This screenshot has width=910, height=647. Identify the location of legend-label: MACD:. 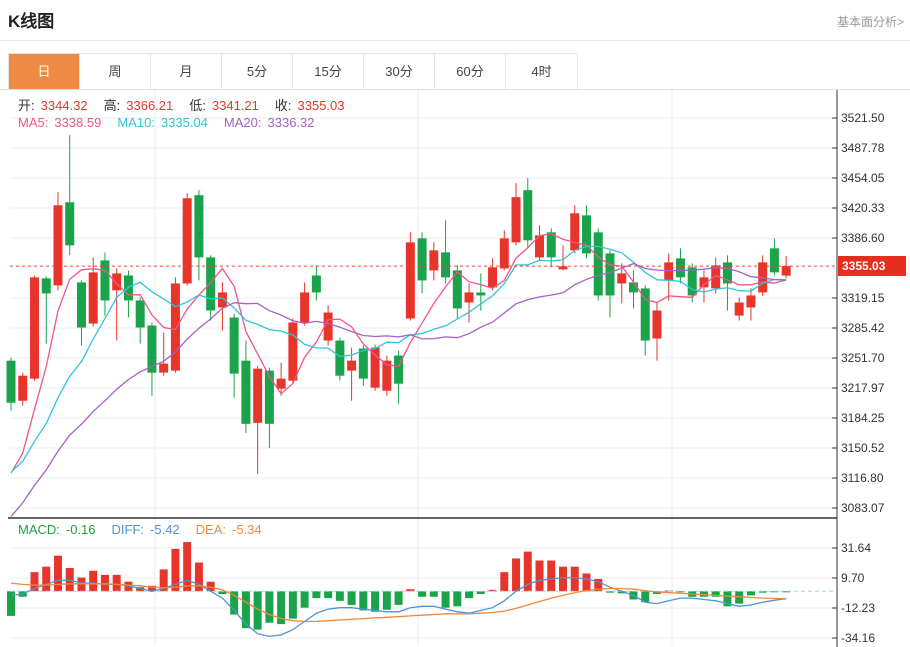
(39, 529).